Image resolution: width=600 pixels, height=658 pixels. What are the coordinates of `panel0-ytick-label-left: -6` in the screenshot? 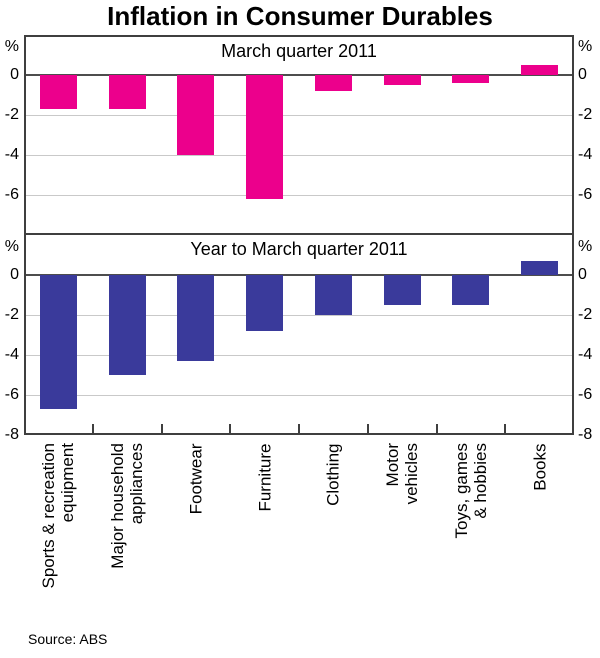 It's located at (11, 194).